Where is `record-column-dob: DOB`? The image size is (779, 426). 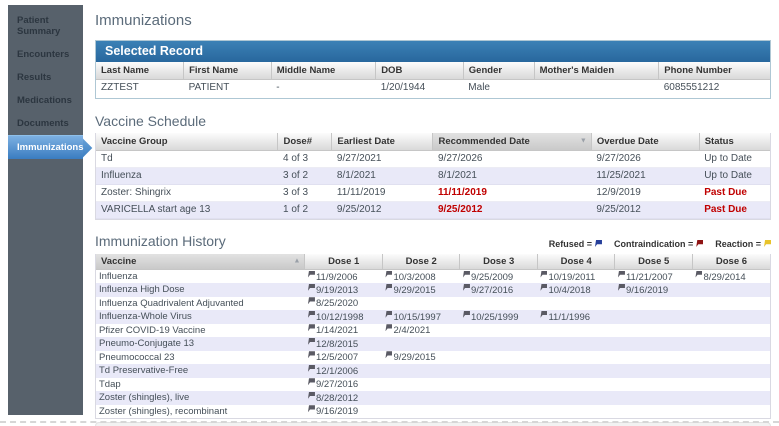 record-column-dob: DOB is located at coordinates (419, 71).